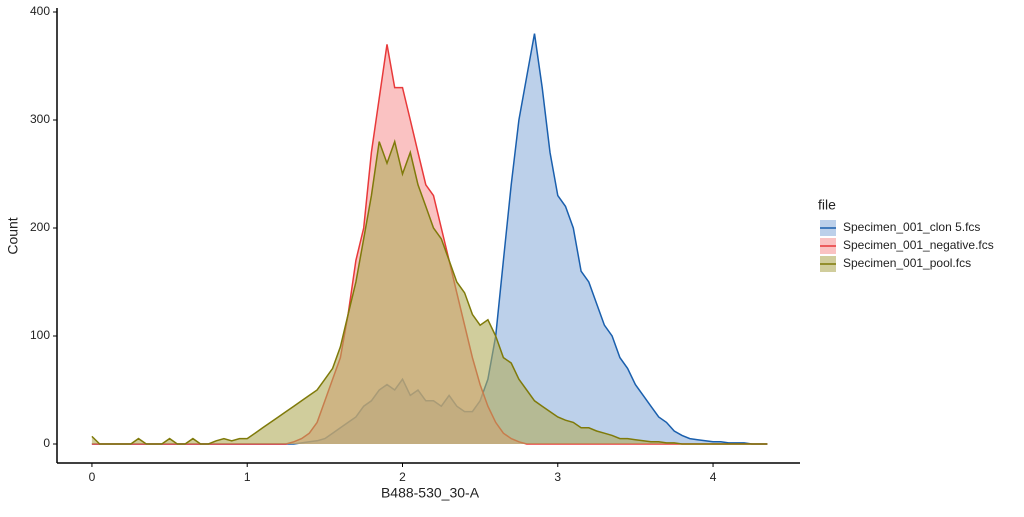 Image resolution: width=1024 pixels, height=517 pixels. I want to click on y-axis-label: Count, so click(13, 235).